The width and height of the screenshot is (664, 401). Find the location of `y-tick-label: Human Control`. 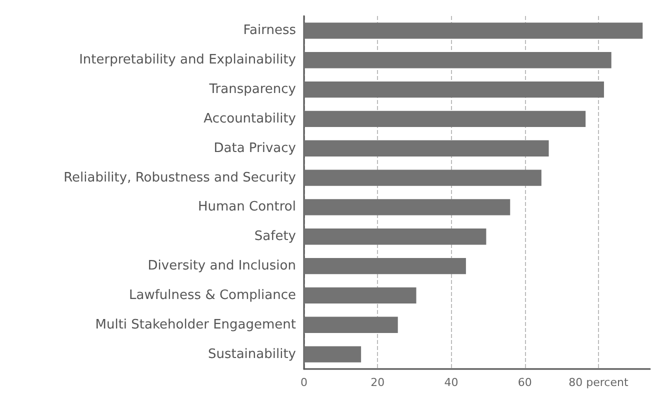

y-tick-label: Human Control is located at coordinates (247, 207).